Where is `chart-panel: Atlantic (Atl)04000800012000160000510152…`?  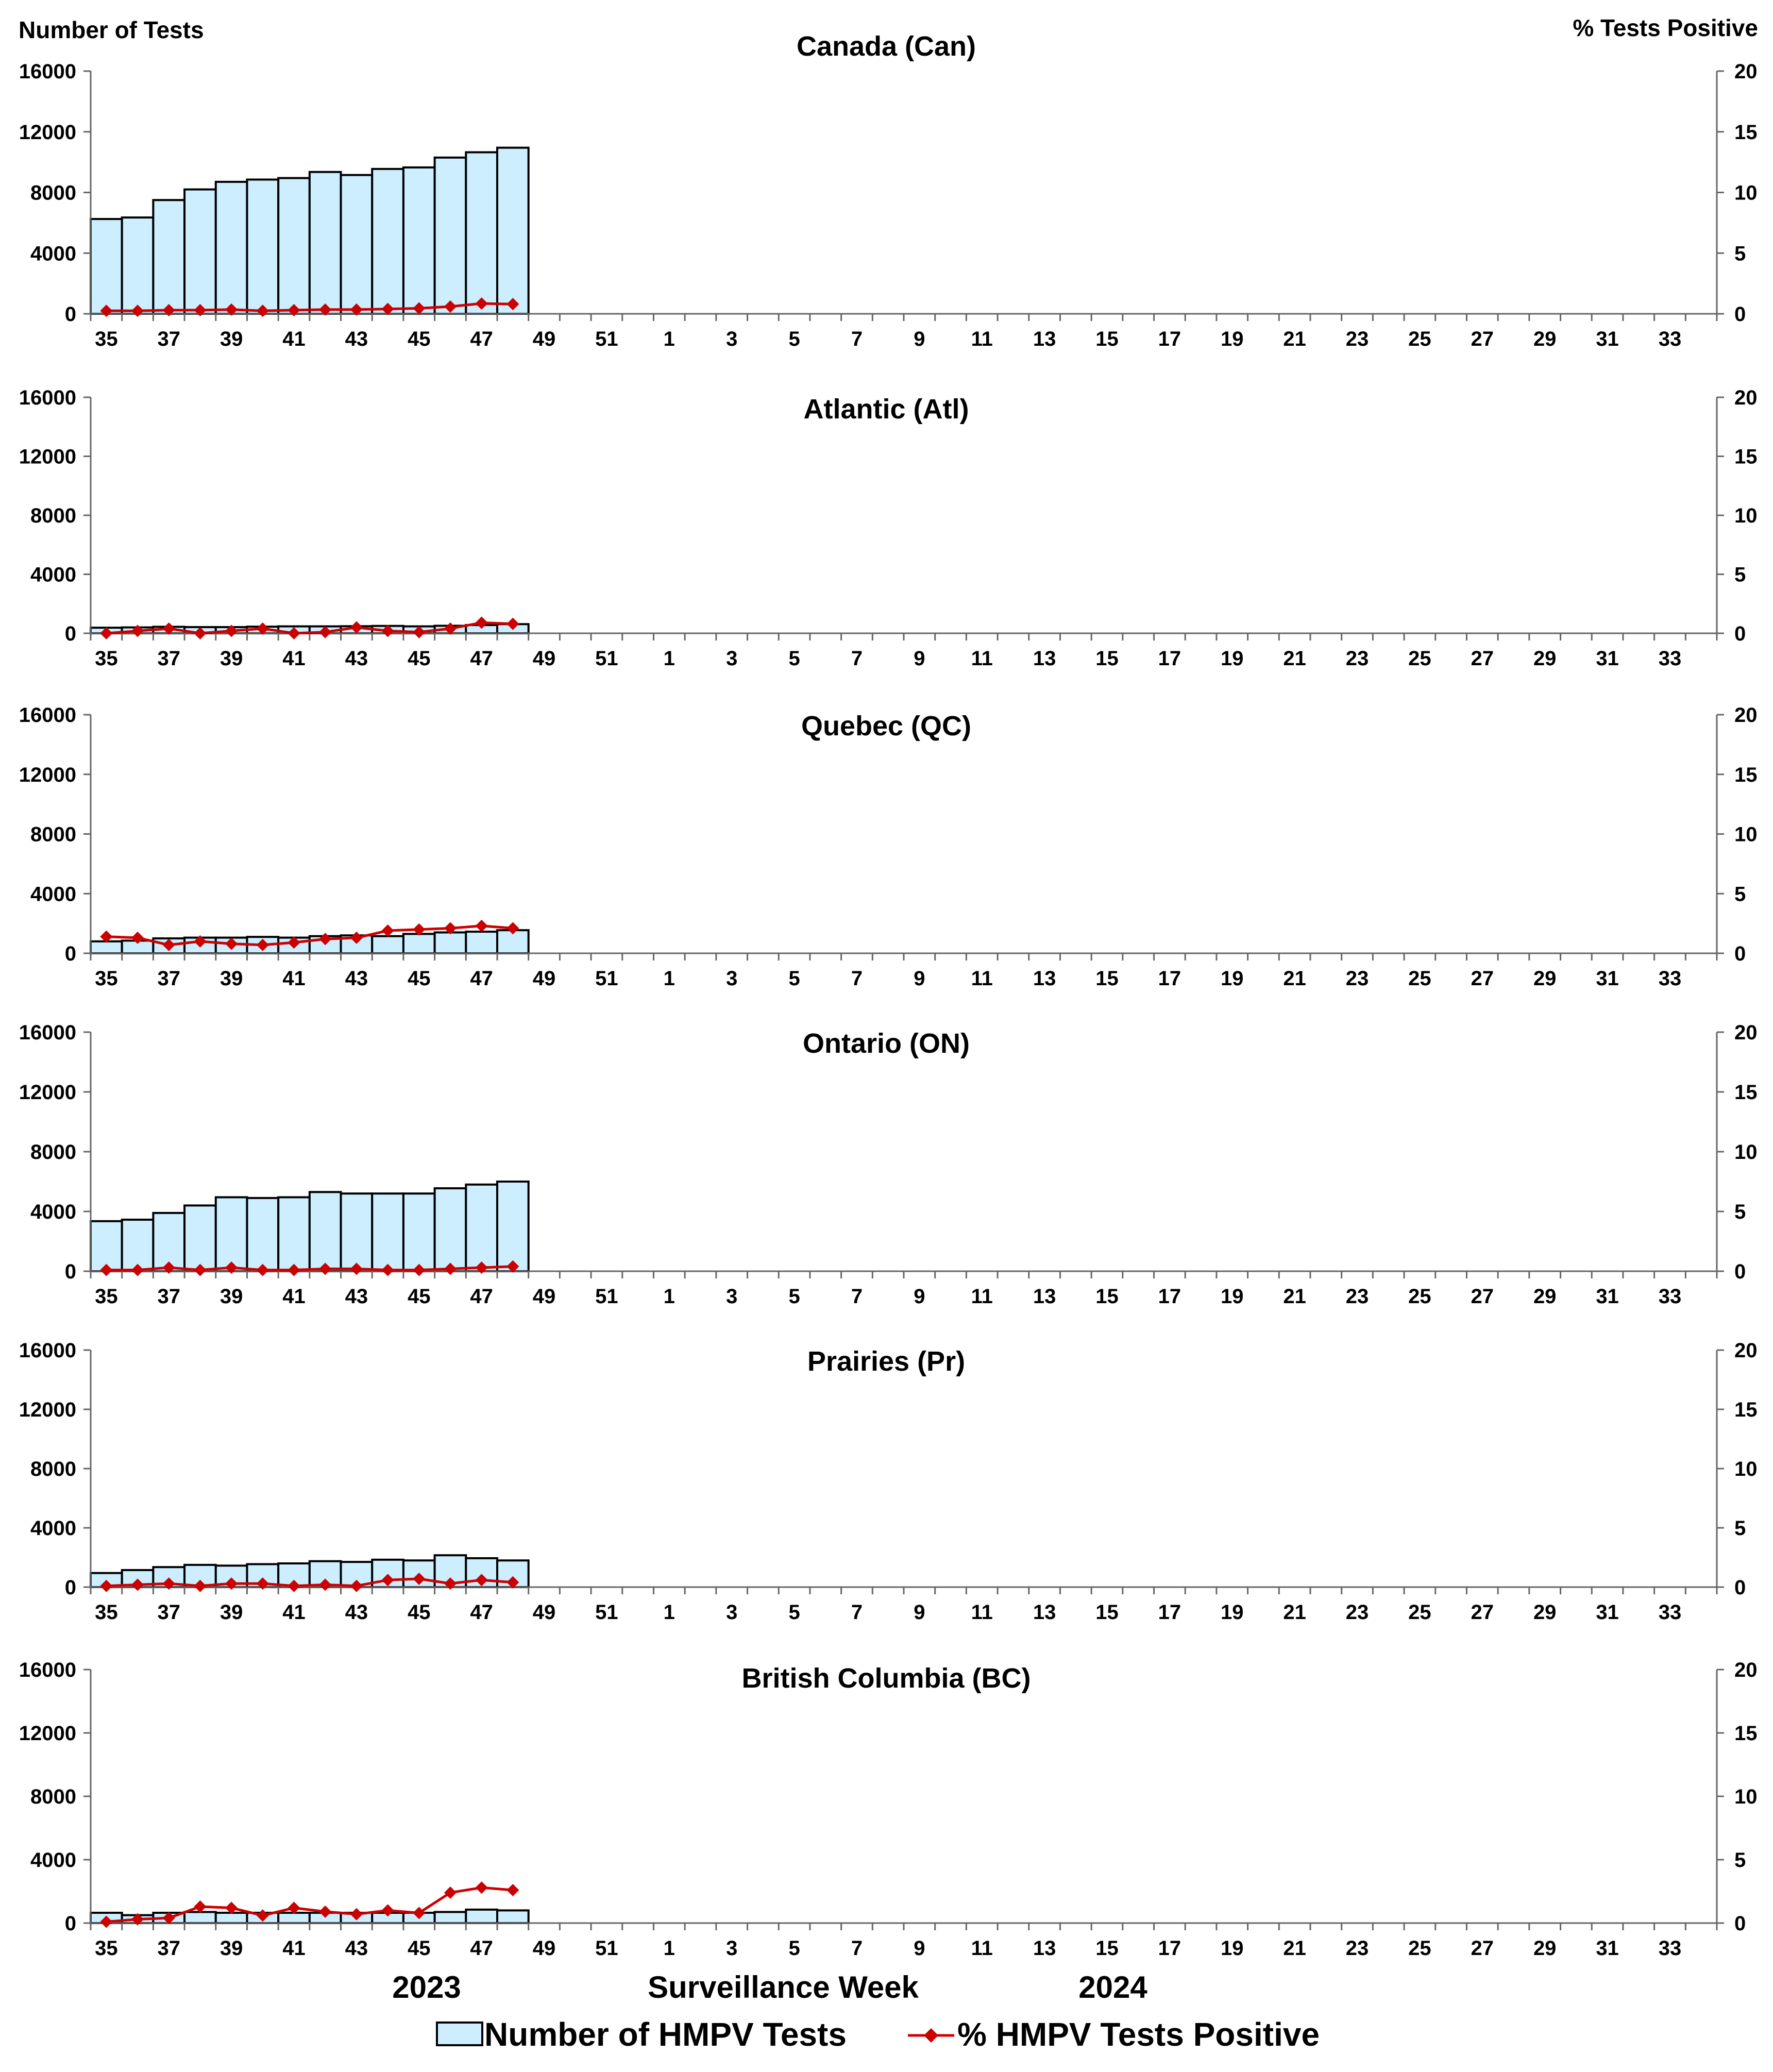 chart-panel: Atlantic (Atl)04000800012000160000510152… is located at coordinates (889, 528).